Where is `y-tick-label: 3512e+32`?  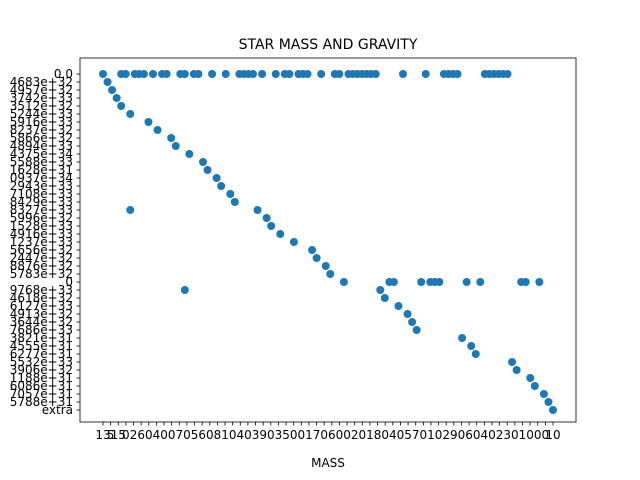
y-tick-label: 3512e+32 is located at coordinates (41, 106).